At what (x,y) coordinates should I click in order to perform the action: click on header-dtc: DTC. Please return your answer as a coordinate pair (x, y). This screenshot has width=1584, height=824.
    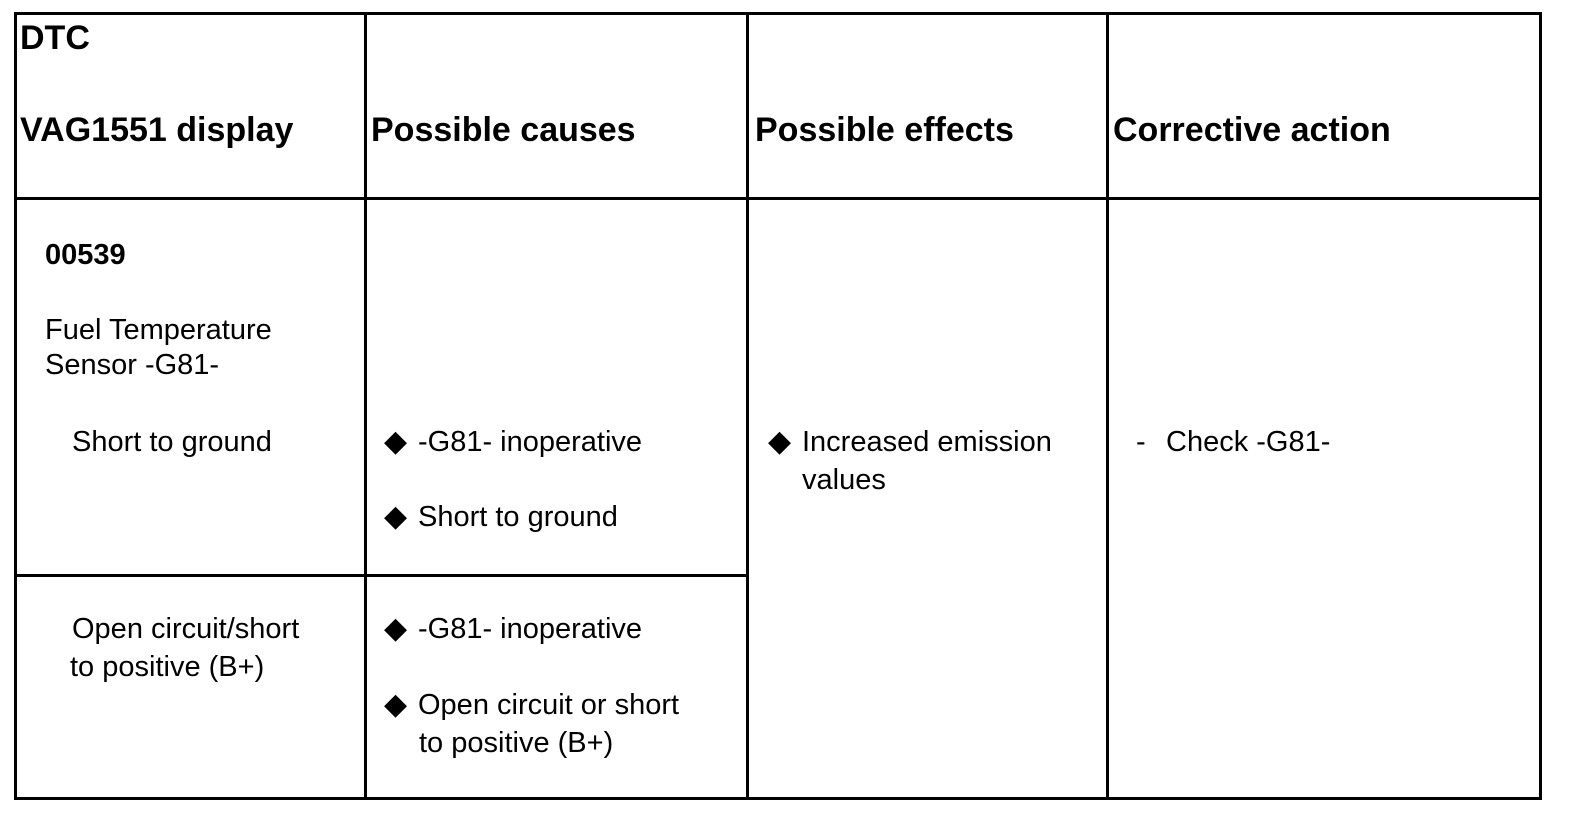
    Looking at the image, I should click on (55, 38).